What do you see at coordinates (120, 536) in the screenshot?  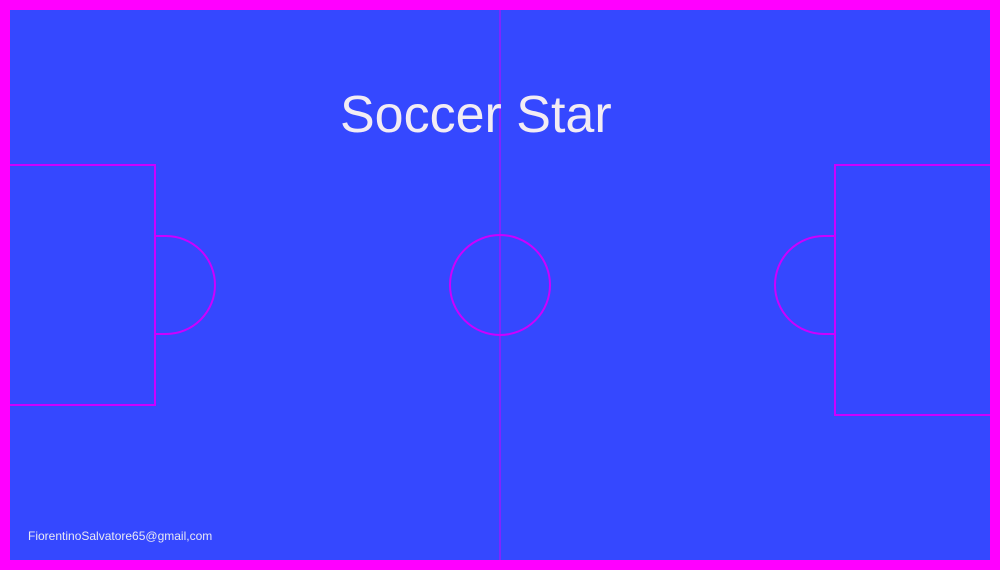 I see `author-email: FiorentinoSalvatore65@gmail,com` at bounding box center [120, 536].